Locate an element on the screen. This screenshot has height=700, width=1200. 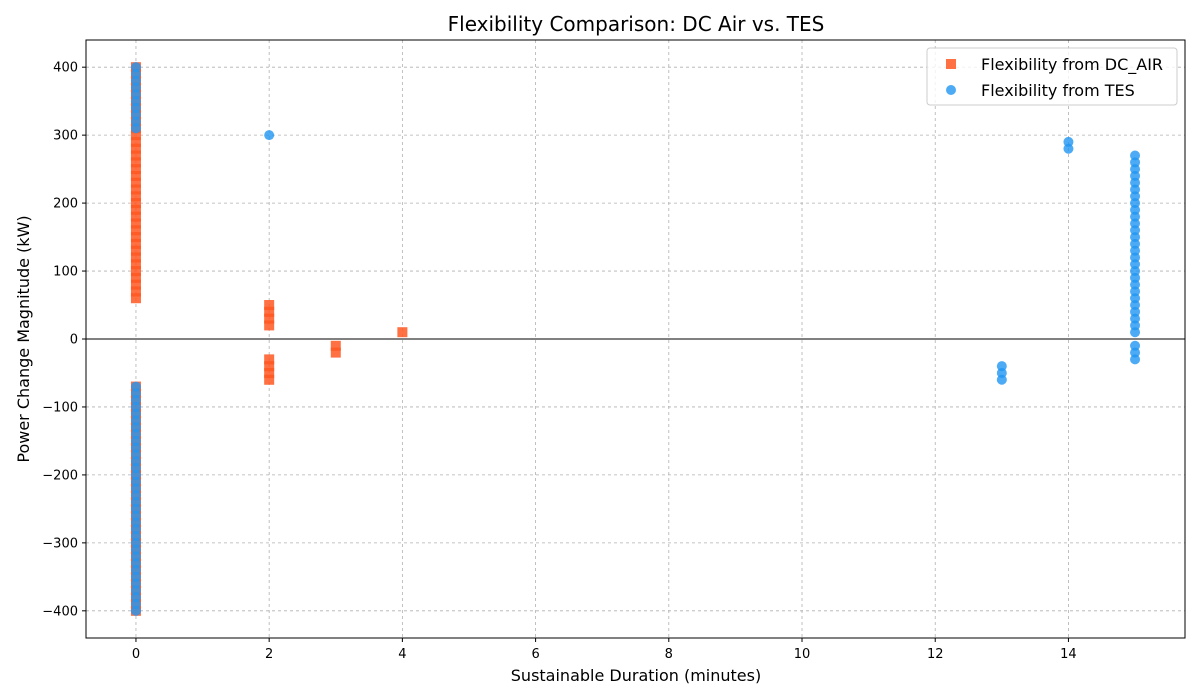
y-tick-label: 400 is located at coordinates (65, 68).